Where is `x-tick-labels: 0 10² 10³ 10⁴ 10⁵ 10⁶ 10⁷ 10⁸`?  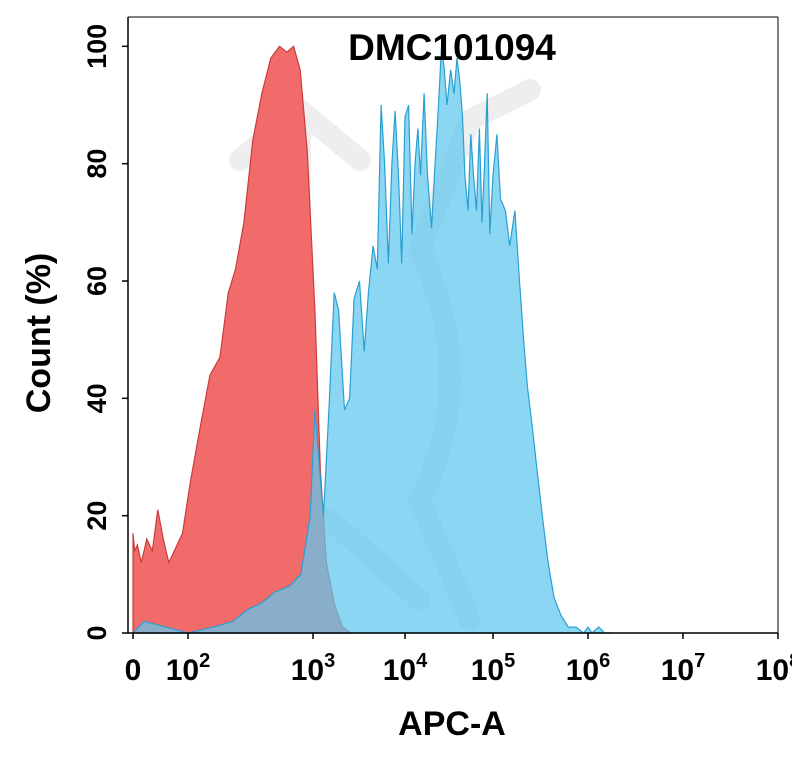 x-tick-labels: 0 10² 10³ 10⁴ 10⁵ 10⁶ 10⁷ 10⁸ is located at coordinates (458, 668).